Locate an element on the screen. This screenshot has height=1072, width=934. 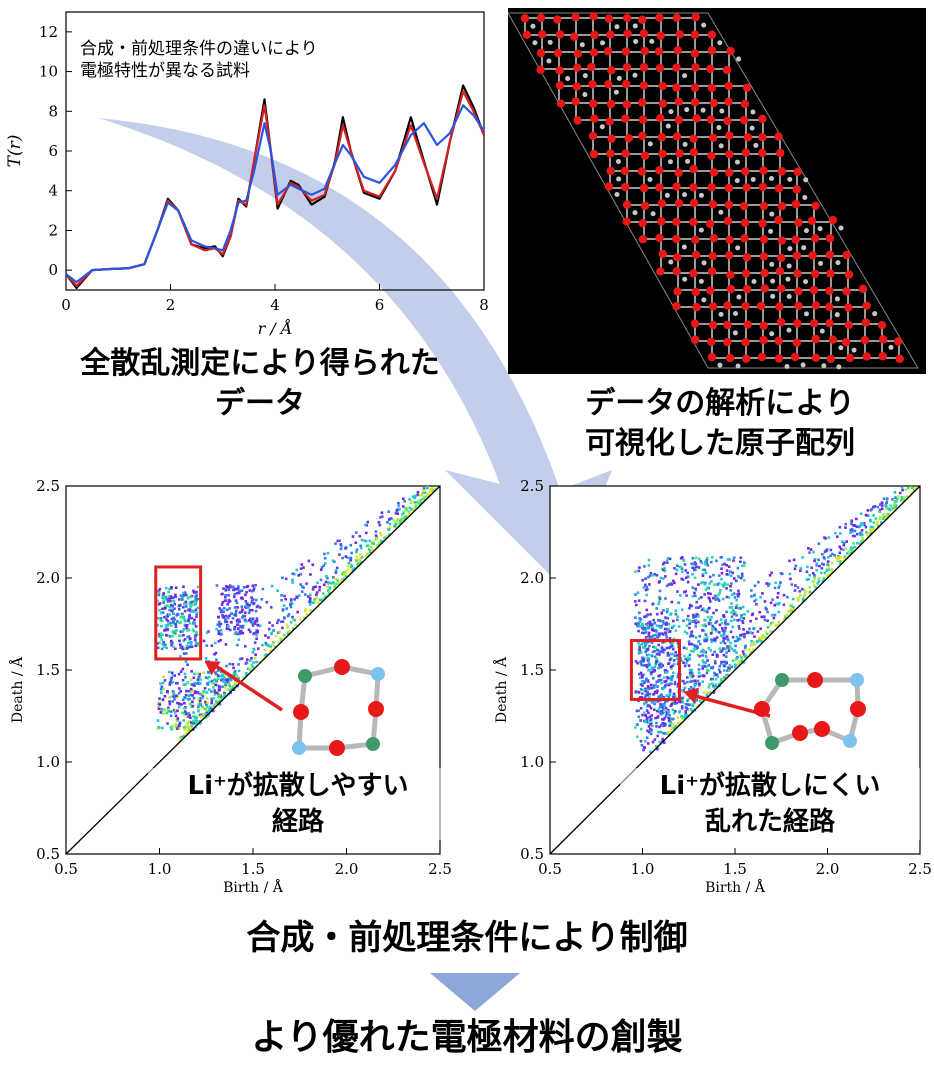
x-tick-label: 2.5 is located at coordinates (920, 869).